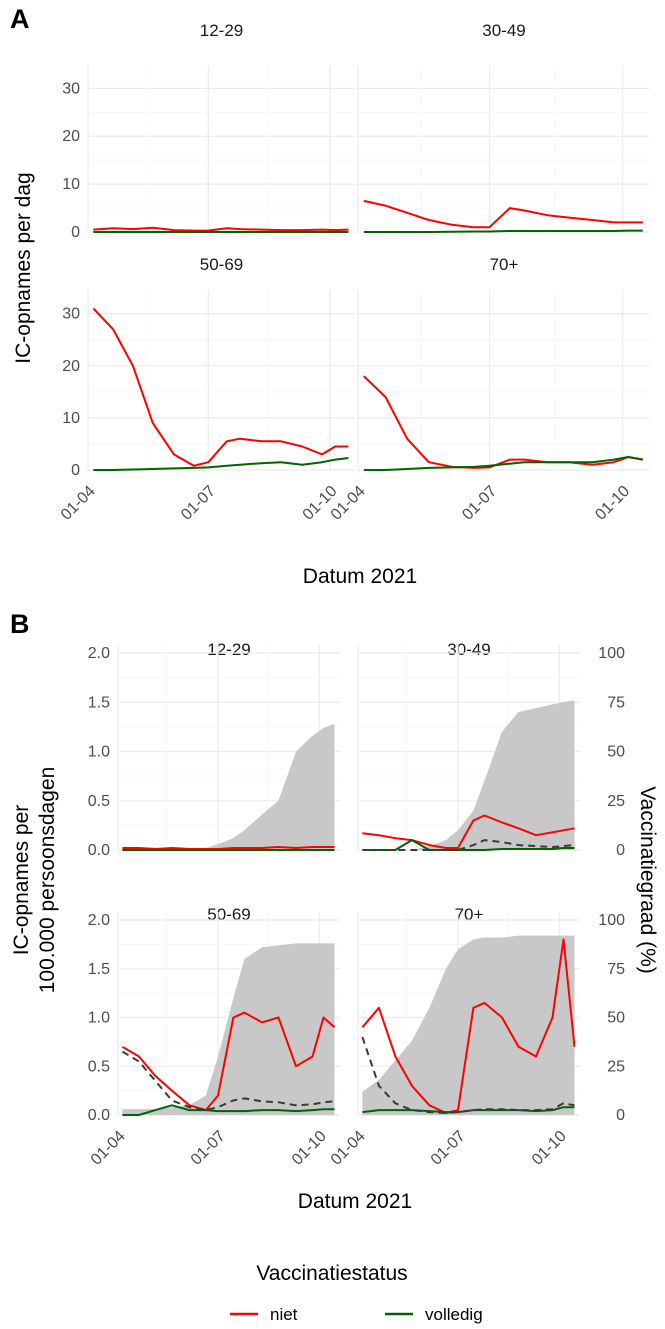  I want to click on panel-label: B, so click(20, 624).